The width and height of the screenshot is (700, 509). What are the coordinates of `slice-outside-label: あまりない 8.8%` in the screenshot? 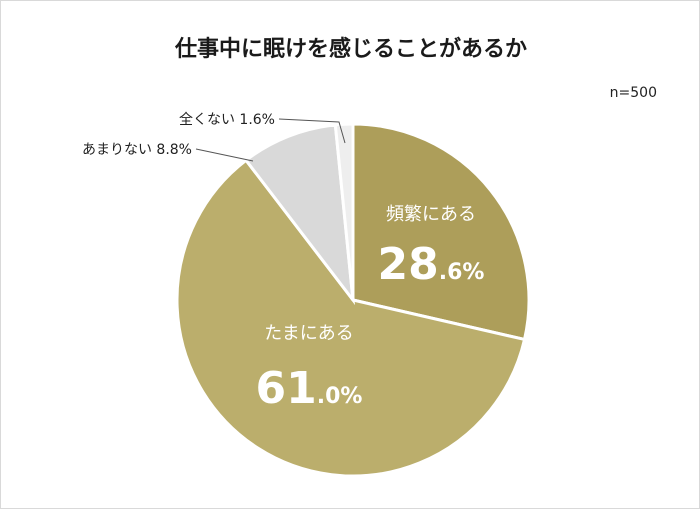 It's located at (137, 150).